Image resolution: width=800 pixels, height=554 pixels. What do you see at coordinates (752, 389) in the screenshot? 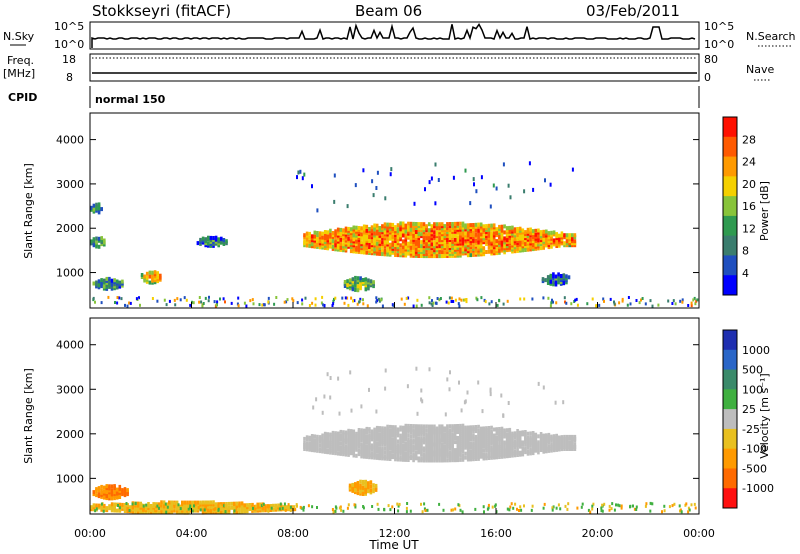
I see `velocity-colorbar-tick: 100` at bounding box center [752, 389].